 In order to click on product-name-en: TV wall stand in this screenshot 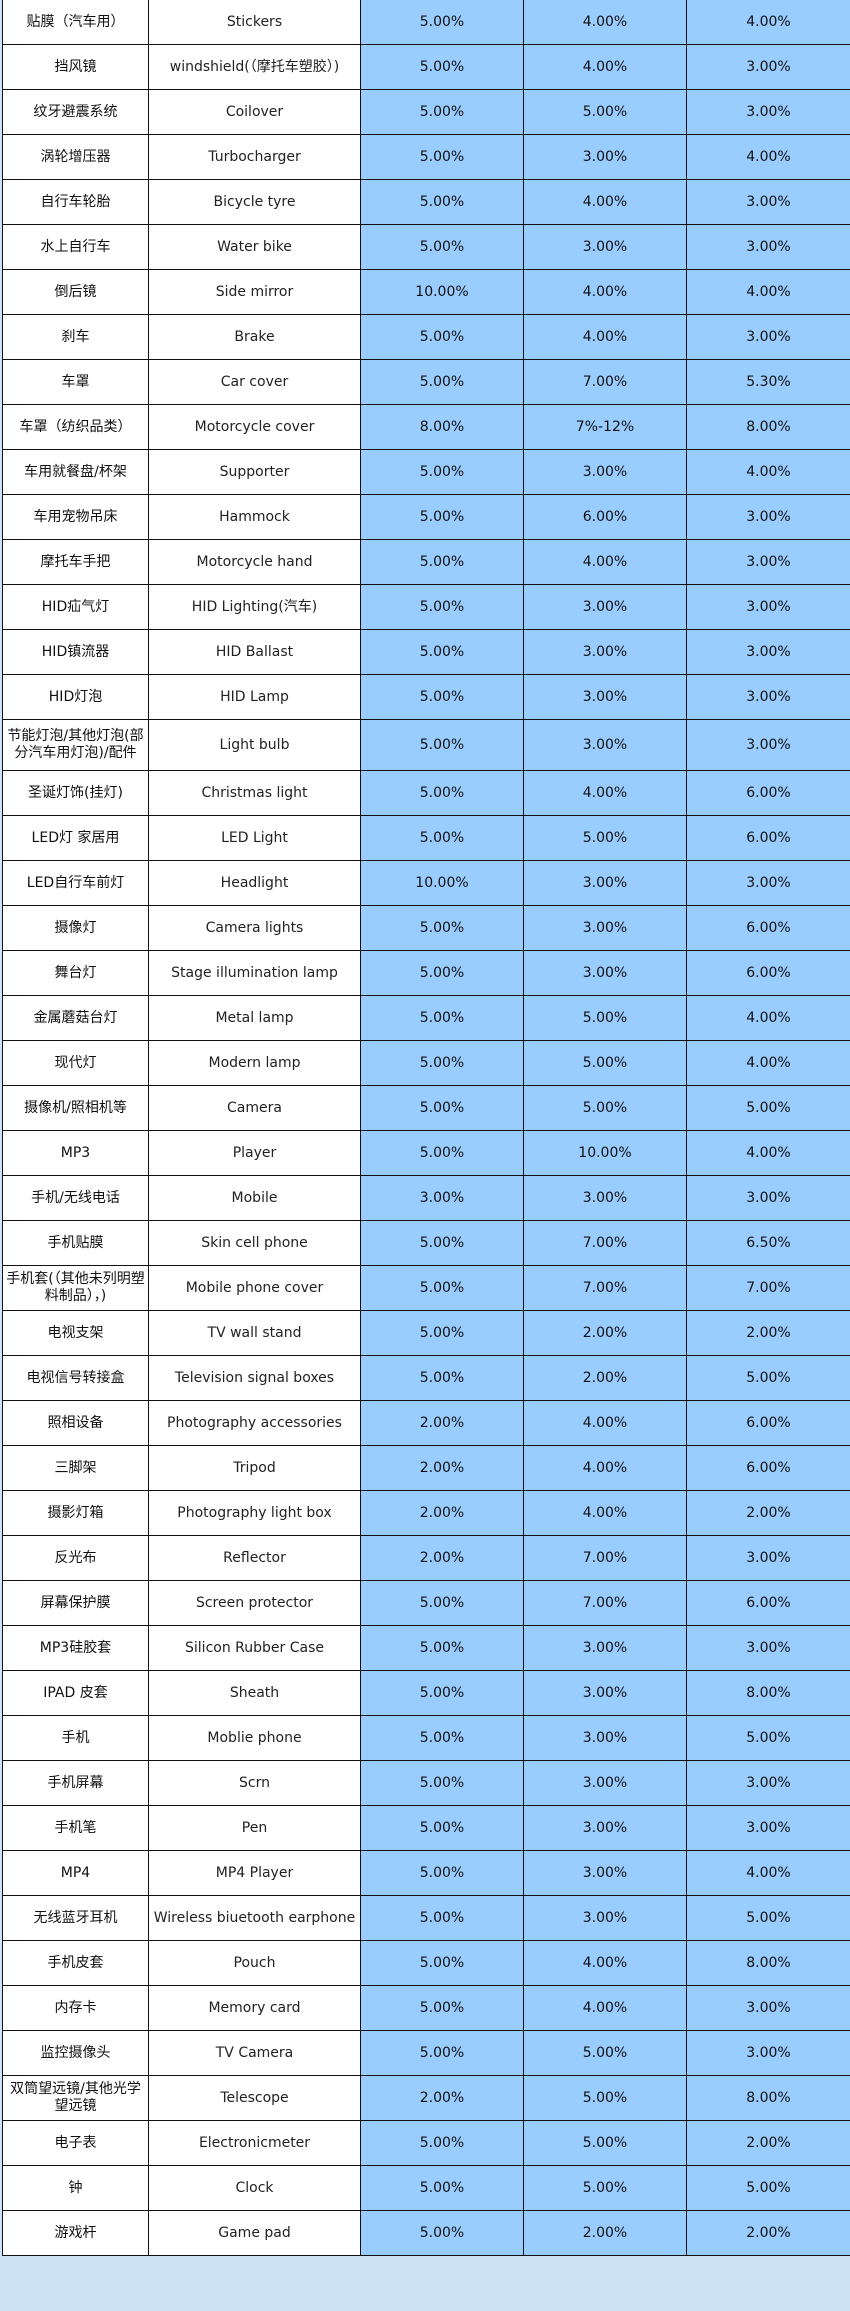, I will do `click(254, 1333)`.